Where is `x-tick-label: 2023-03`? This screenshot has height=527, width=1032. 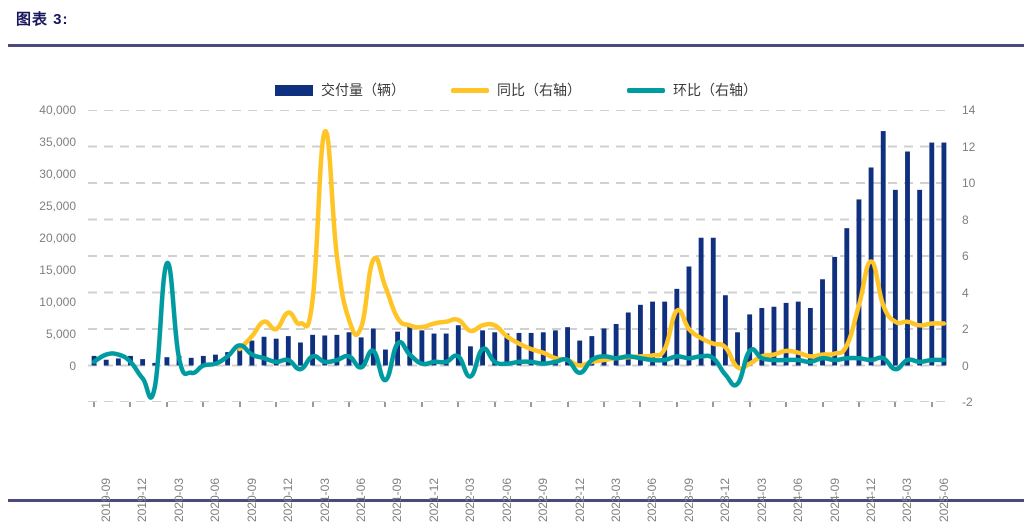 x-tick-label: 2023-03 is located at coordinates (615, 500).